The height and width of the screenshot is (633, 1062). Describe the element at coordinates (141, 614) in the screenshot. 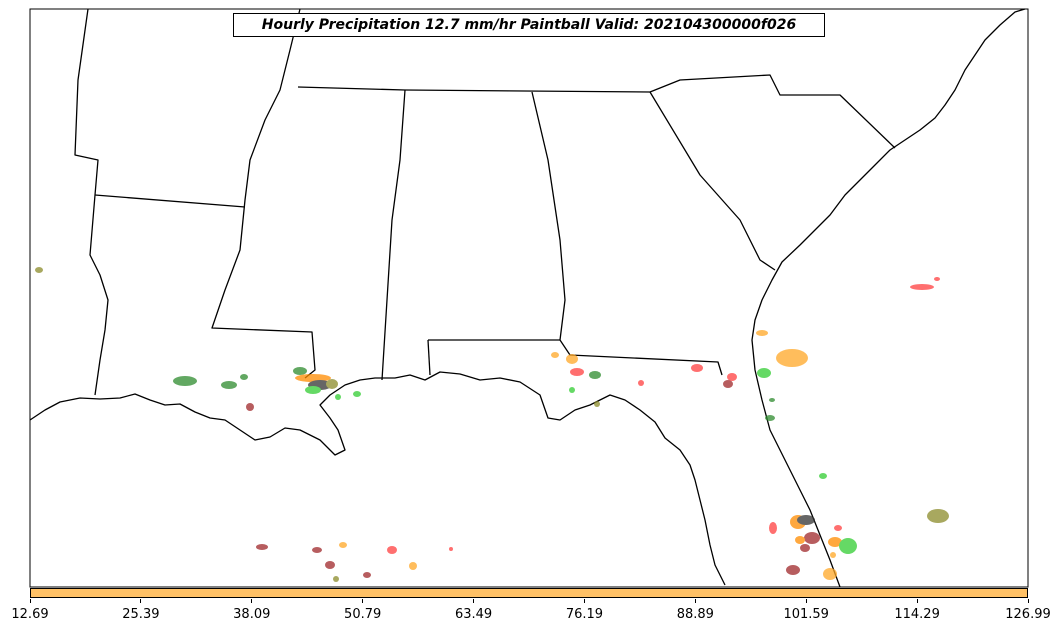

I see `colorbar-tick-label: 25.39` at that location.